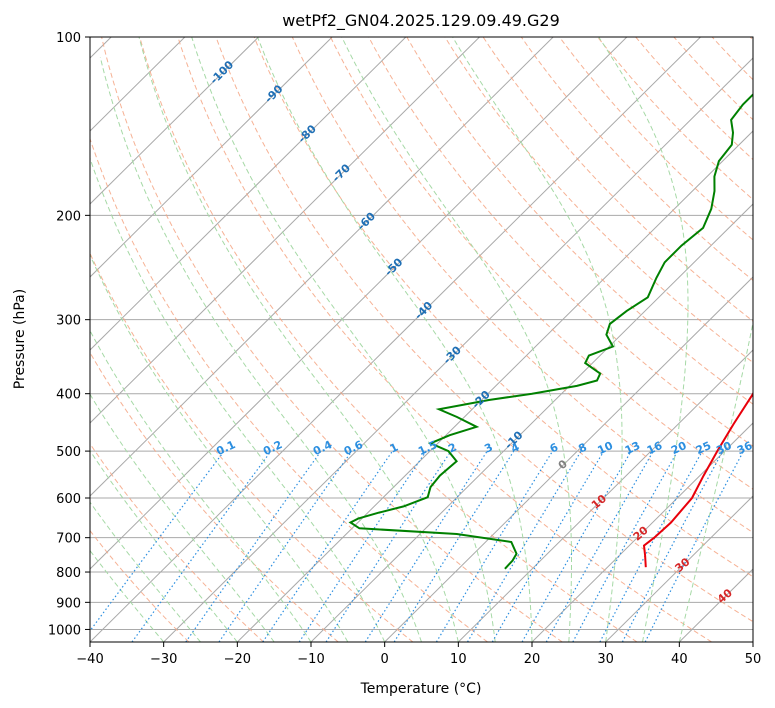  Describe the element at coordinates (418, 654) in the screenshot. I see `x-axis: −40 −30 −20 −10 0 10 20 30 40 50` at that location.